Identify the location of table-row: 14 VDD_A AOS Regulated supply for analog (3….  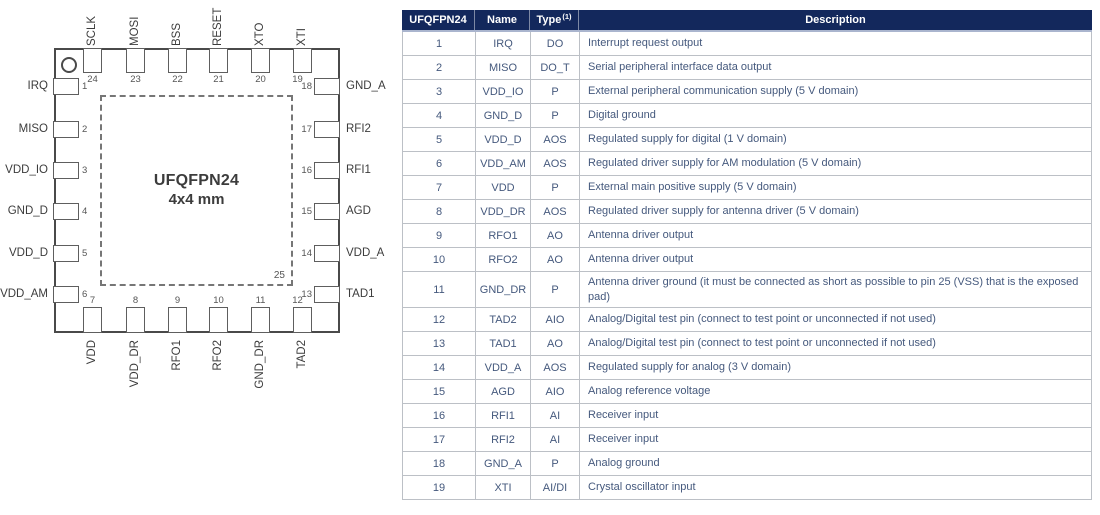
(747, 368).